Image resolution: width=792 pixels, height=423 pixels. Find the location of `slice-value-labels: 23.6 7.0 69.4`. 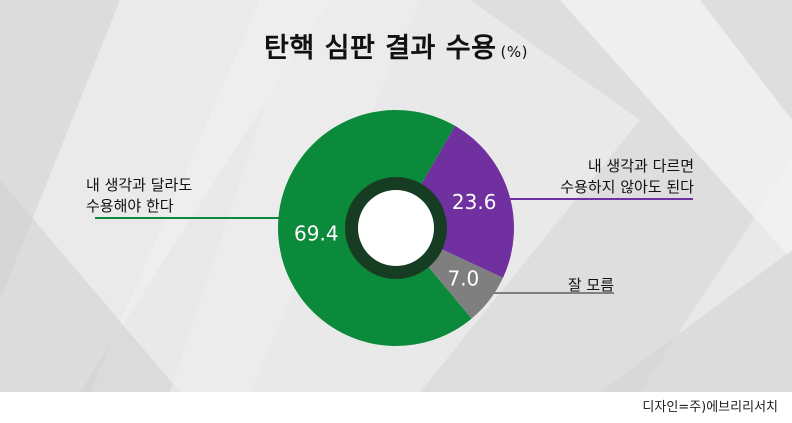

slice-value-labels: 23.6 7.0 69.4 is located at coordinates (395, 240).